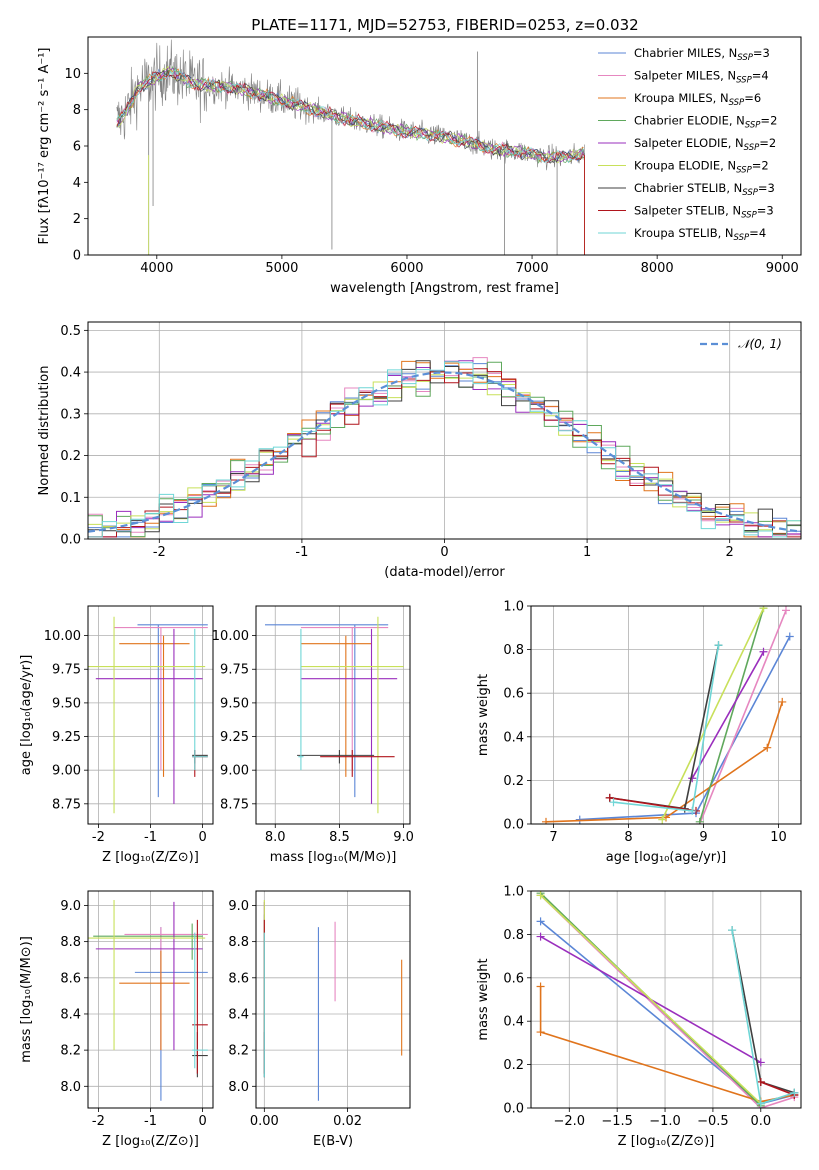 The image size is (819, 1170). What do you see at coordinates (673, 98) in the screenshot?
I see `legend-model-name: Kroupa MILES` at bounding box center [673, 98].